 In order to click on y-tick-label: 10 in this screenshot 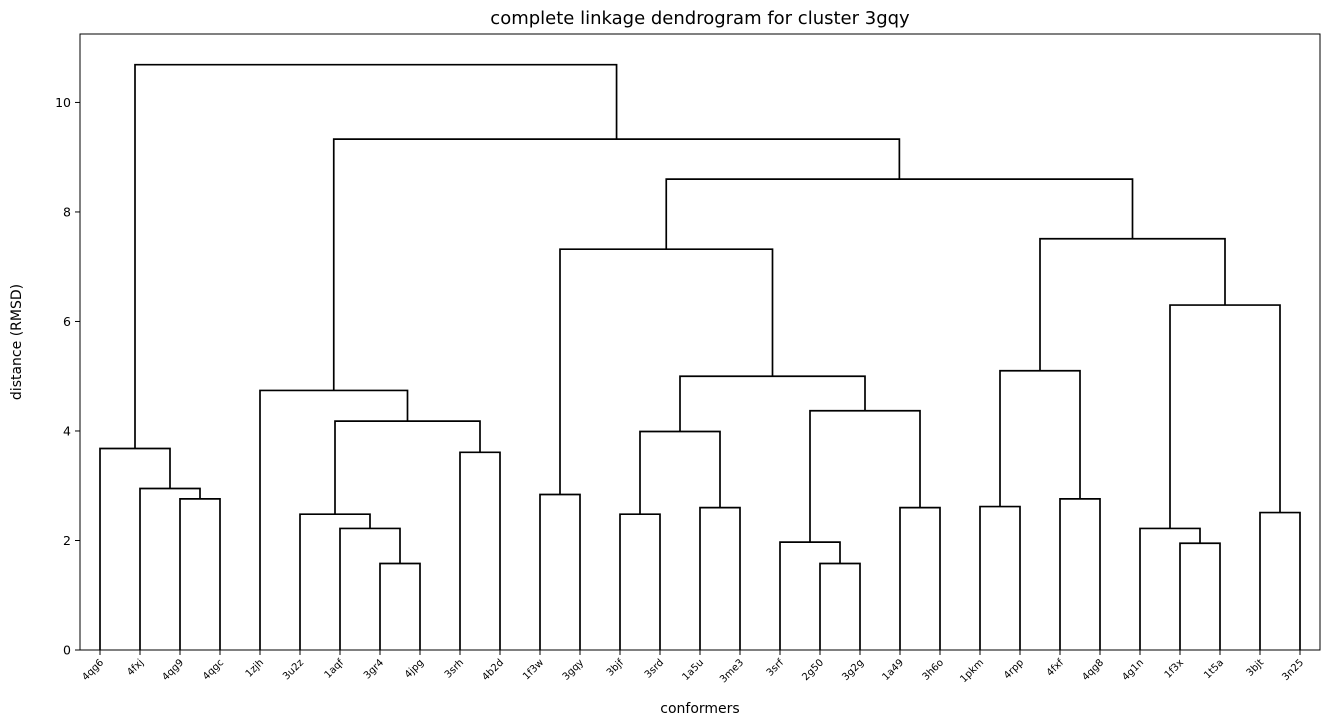, I will do `click(63, 102)`.